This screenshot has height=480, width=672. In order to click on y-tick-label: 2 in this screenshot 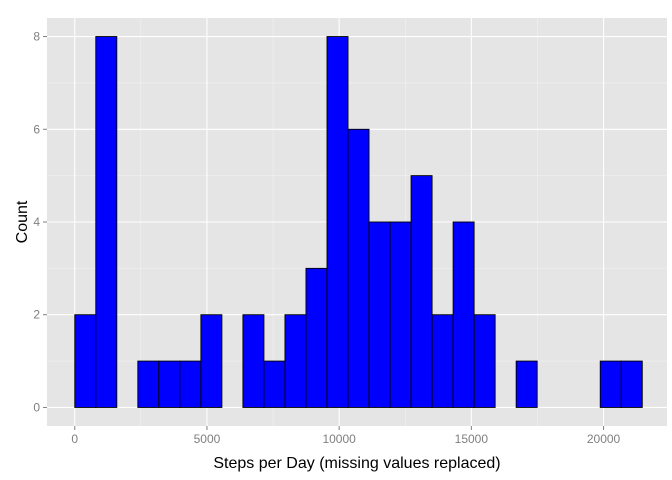, I will do `click(36, 315)`.